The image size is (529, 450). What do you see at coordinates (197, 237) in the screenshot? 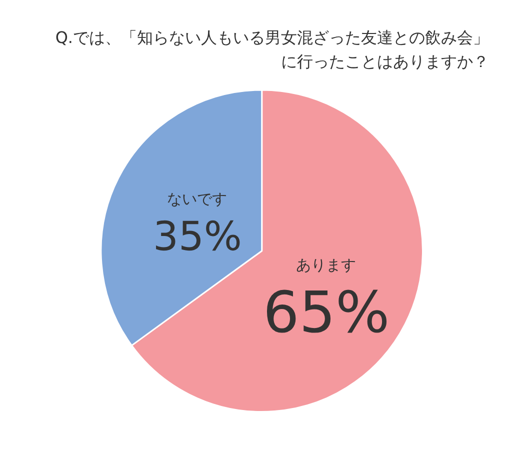
I see `data-label: 35%` at bounding box center [197, 237].